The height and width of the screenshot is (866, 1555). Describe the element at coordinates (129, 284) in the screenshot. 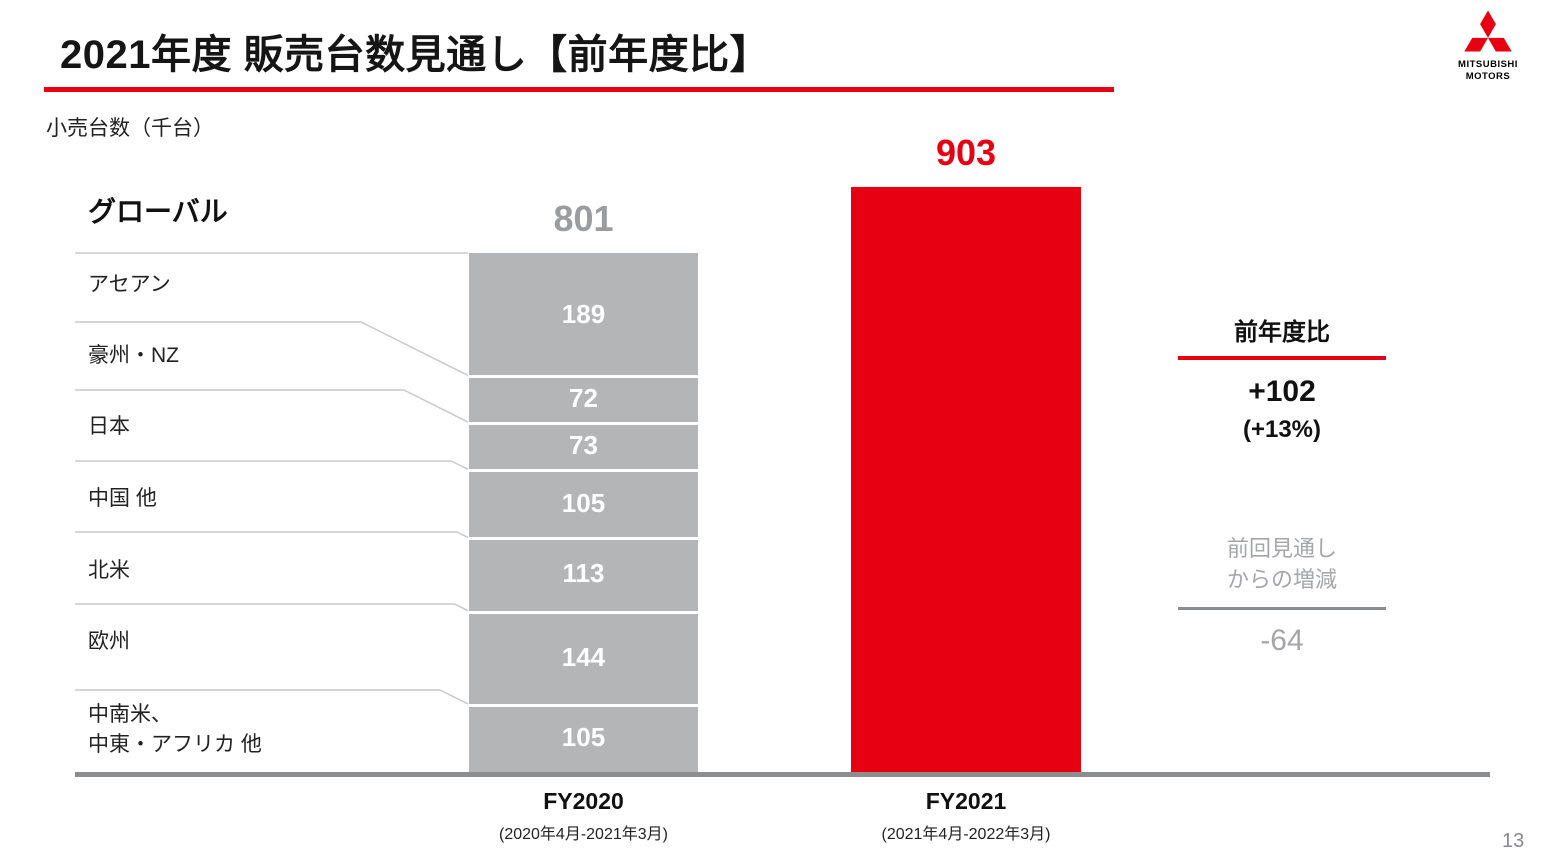

I see `row-label-asean: アセアン` at that location.